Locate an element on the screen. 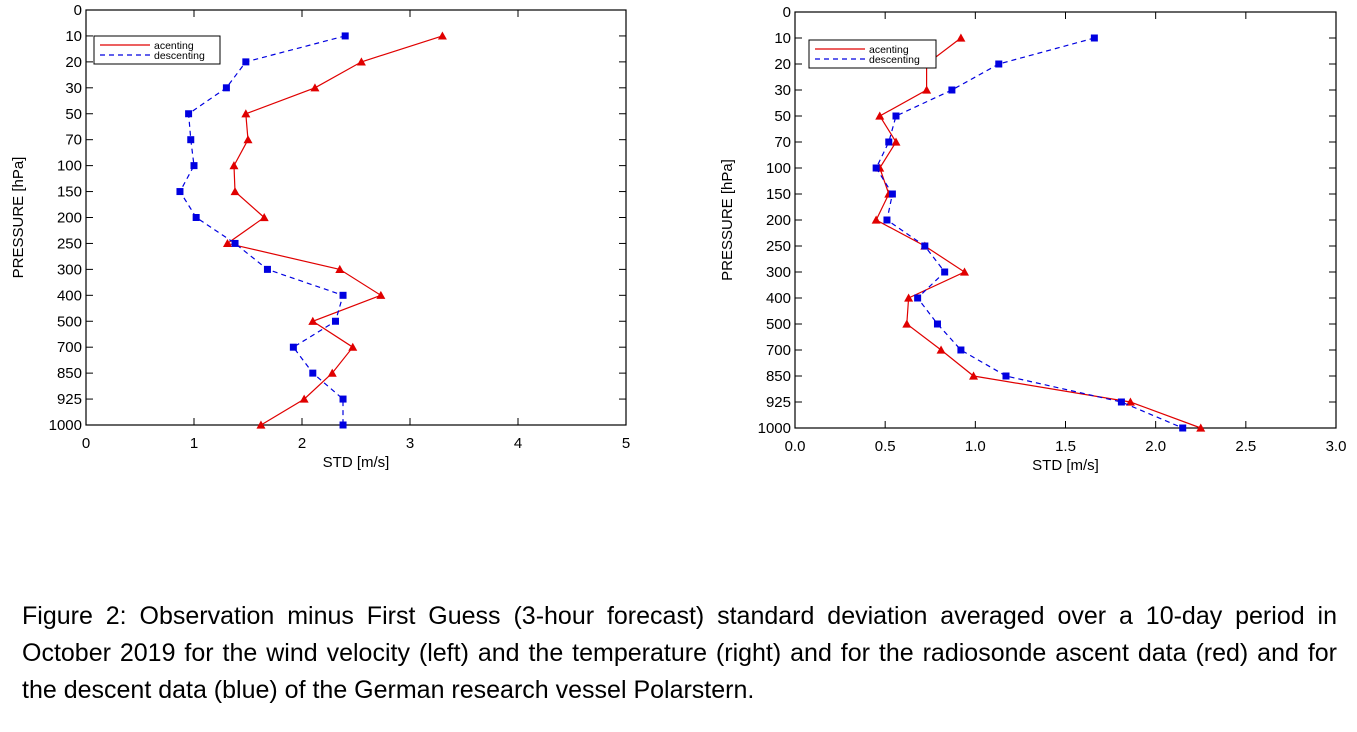  y-tick-label: 500 is located at coordinates (778, 324).